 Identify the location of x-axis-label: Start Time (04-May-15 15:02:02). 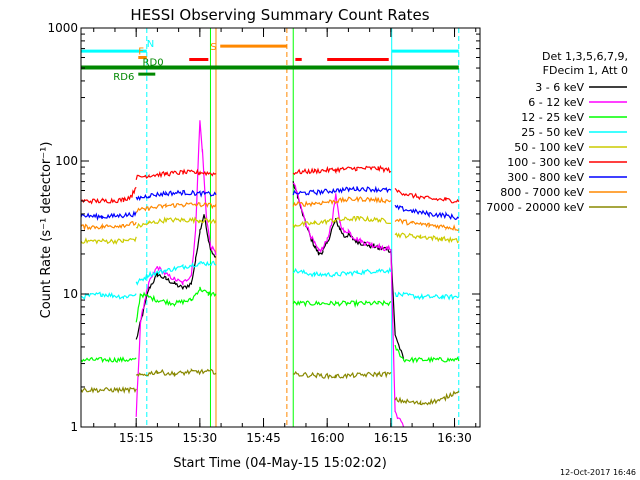
(280, 463).